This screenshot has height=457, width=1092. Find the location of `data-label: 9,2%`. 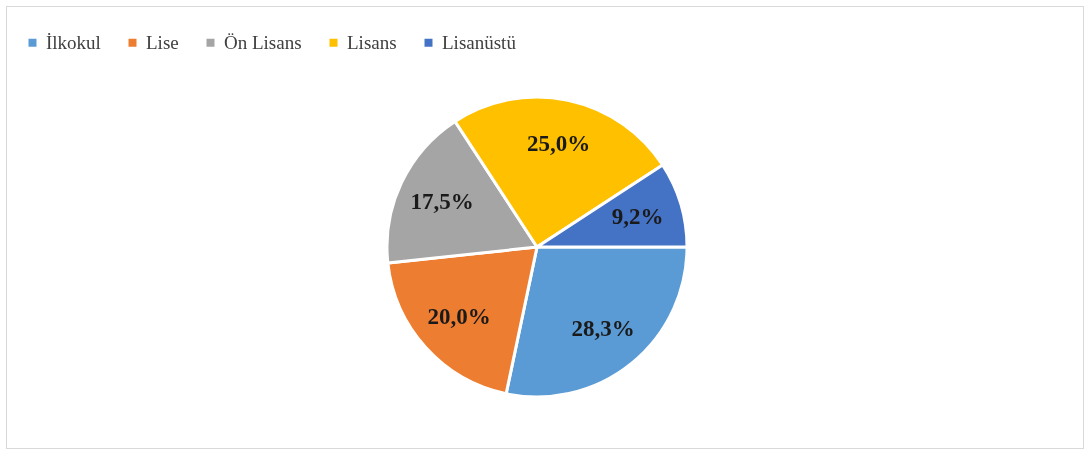

data-label: 9,2% is located at coordinates (637, 217).